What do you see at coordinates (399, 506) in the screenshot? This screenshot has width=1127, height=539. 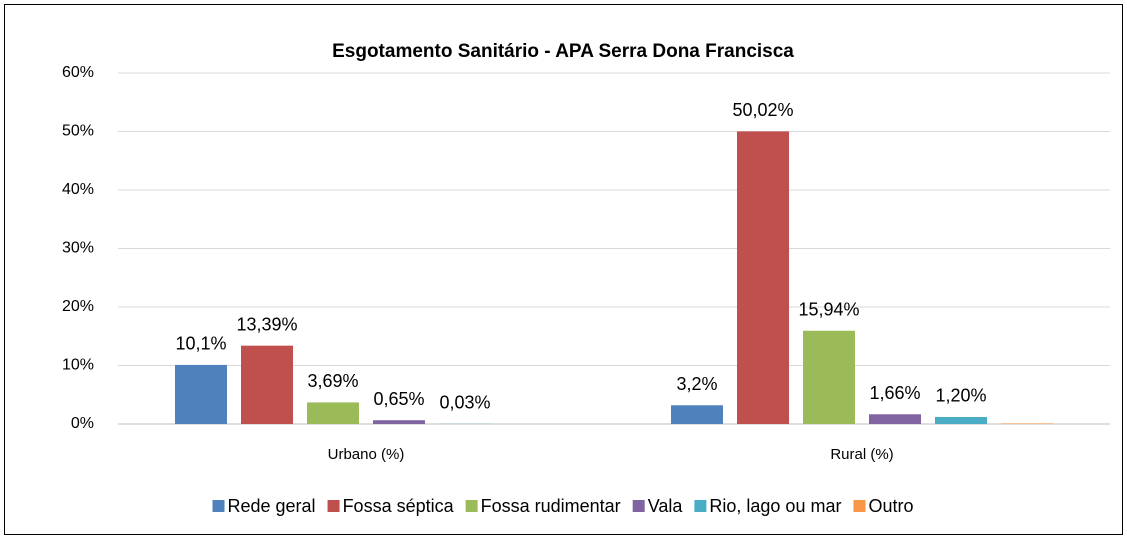 I see `legend-label: Fossa séptica` at bounding box center [399, 506].